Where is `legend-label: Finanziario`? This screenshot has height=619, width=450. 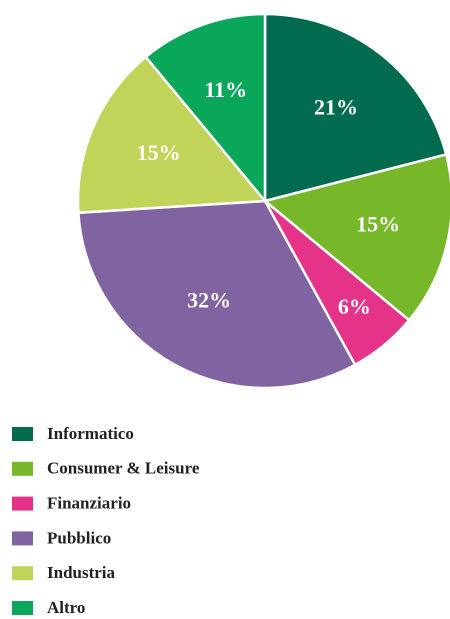
legend-label: Finanziario is located at coordinates (89, 503).